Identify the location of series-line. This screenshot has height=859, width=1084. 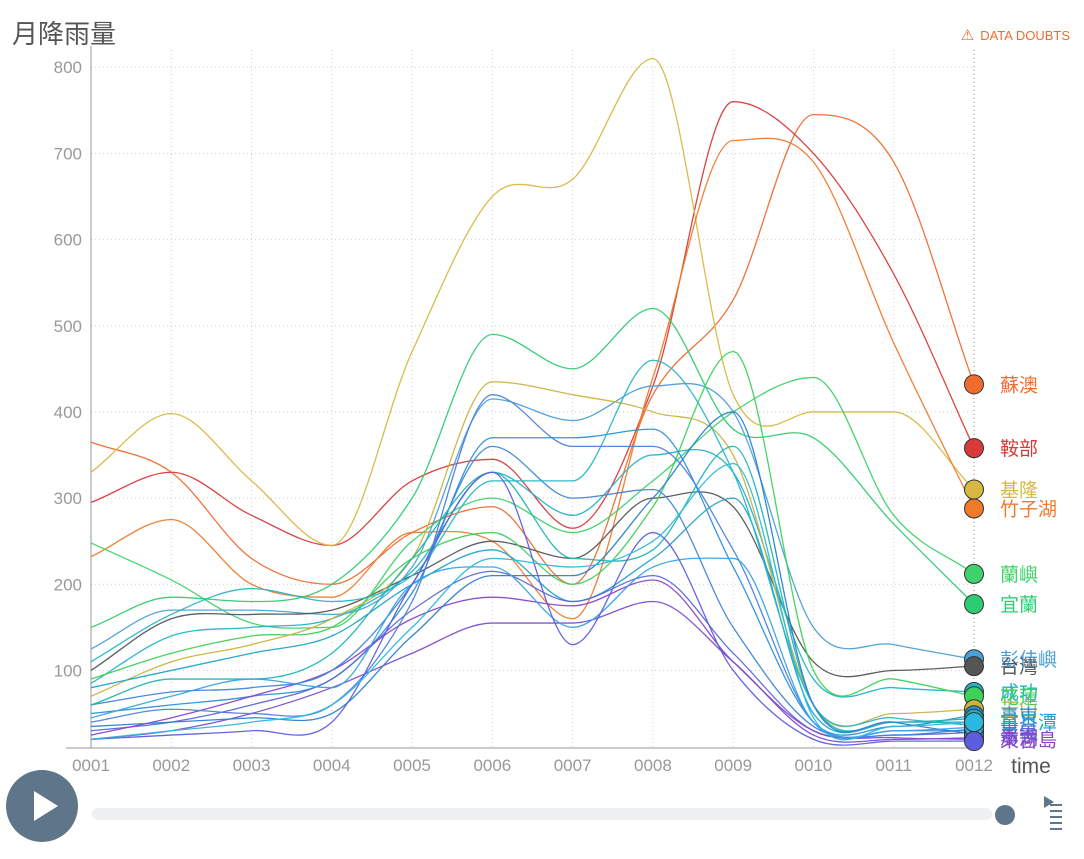
(532, 671).